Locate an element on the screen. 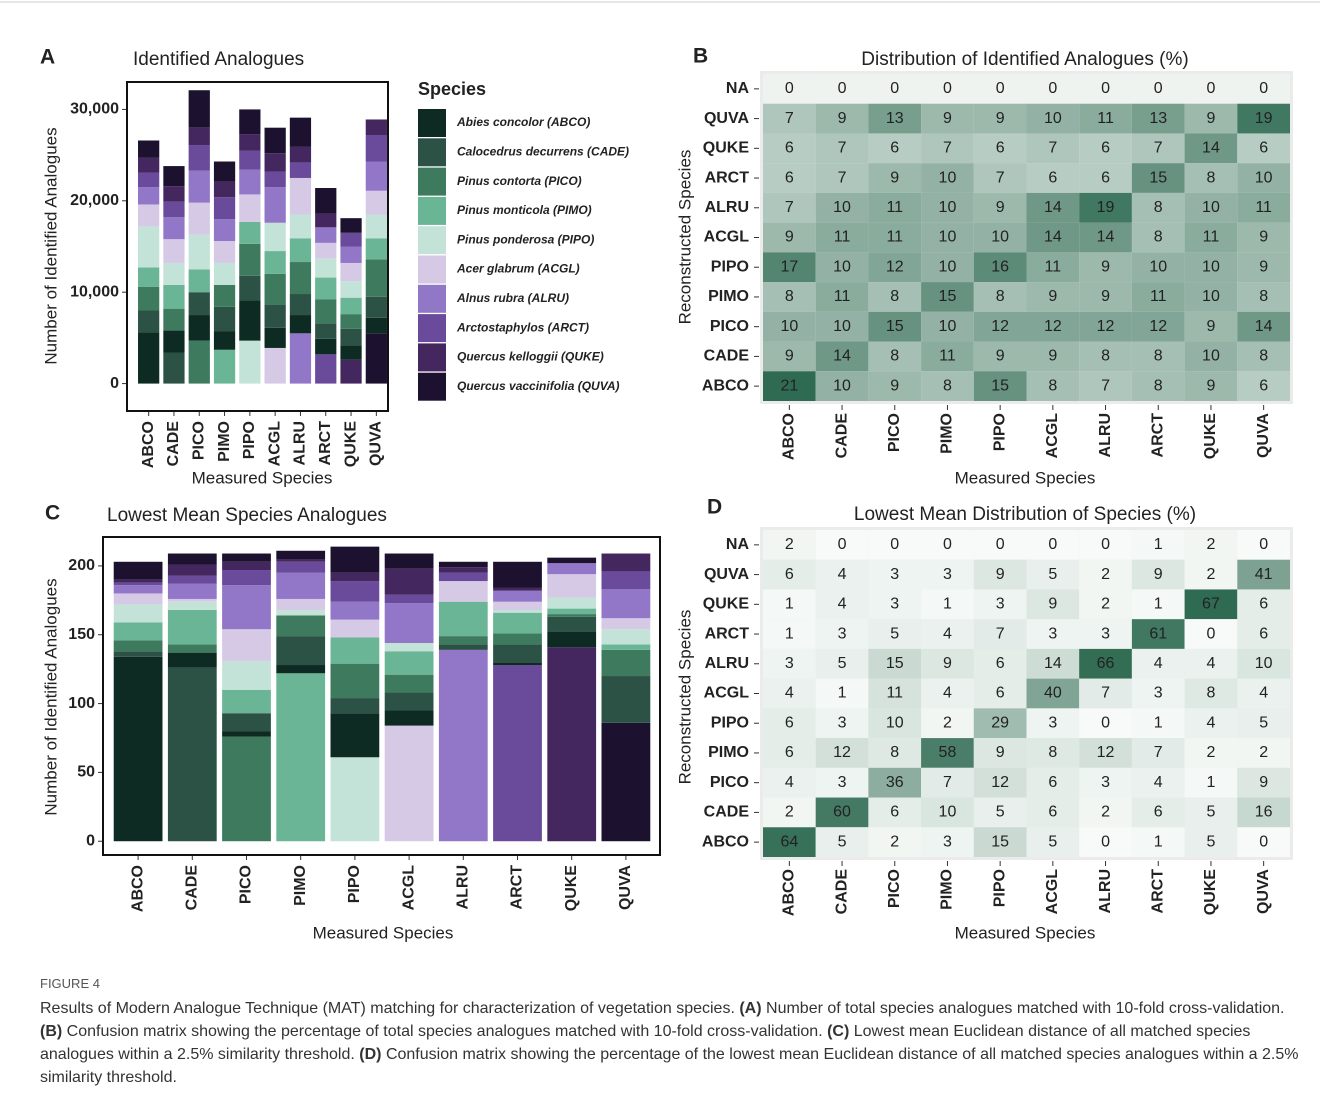 The image size is (1320, 1111). chart-title: Distribution of Identified Analogues (%) is located at coordinates (1024, 59).